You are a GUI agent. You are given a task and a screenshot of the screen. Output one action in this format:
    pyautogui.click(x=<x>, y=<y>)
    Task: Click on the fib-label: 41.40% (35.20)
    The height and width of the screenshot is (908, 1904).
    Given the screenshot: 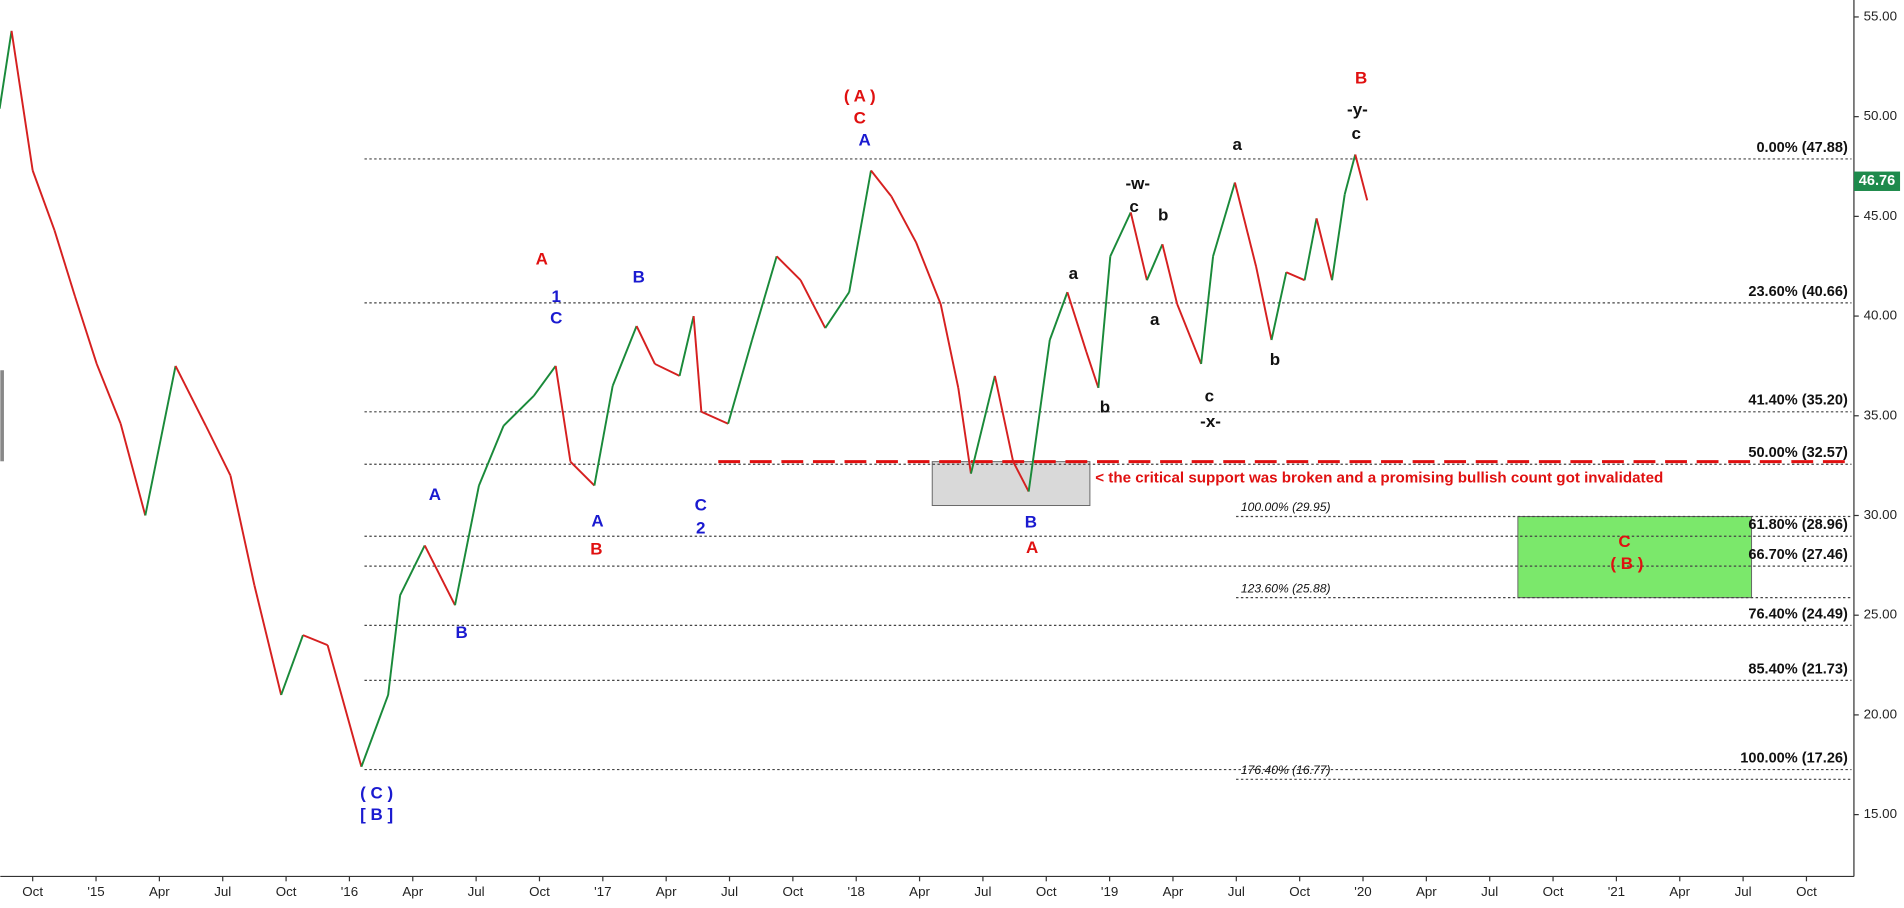 What is the action you would take?
    pyautogui.click(x=1798, y=401)
    